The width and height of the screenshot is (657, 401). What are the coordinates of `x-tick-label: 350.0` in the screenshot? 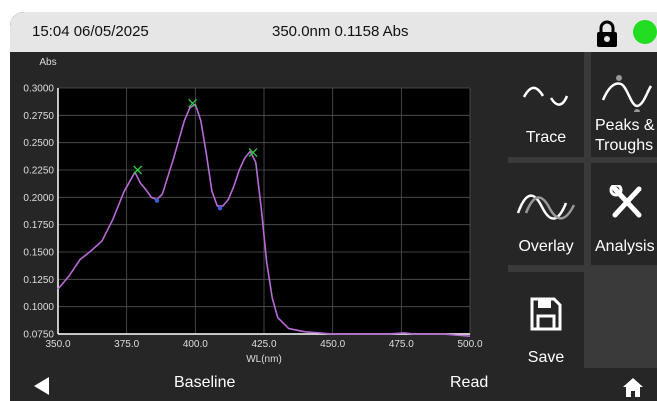 It's located at (57, 344).